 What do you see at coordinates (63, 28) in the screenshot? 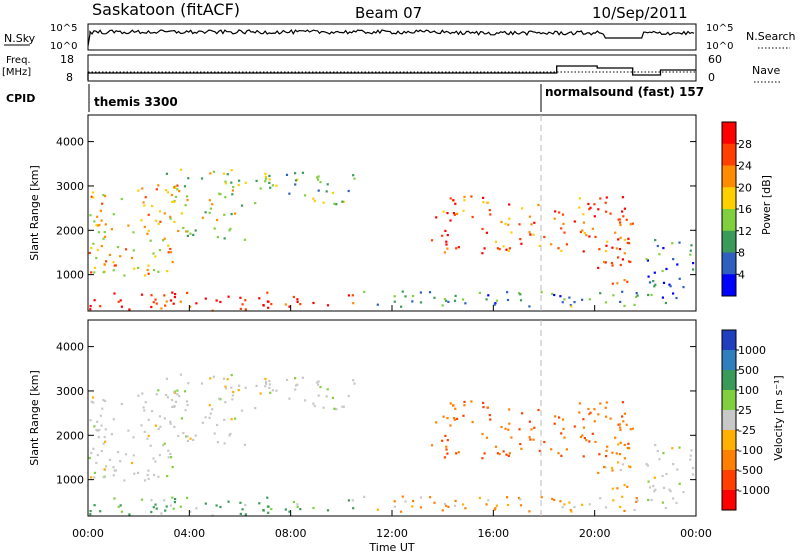
I see `noise-left-top-tick: 10^5` at bounding box center [63, 28].